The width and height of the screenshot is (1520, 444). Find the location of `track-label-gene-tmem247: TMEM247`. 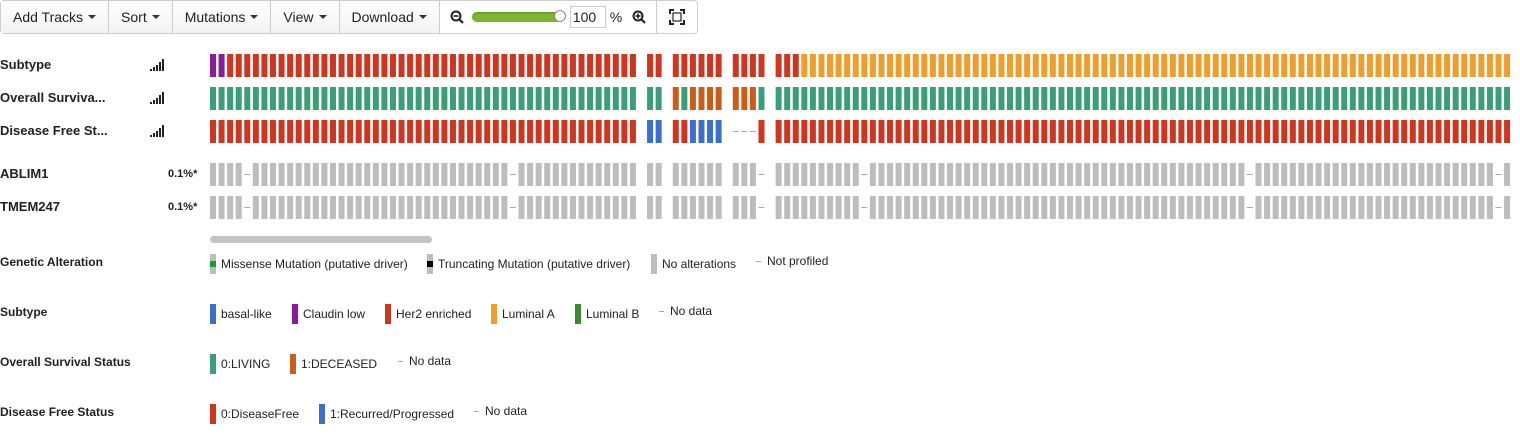

track-label-gene-tmem247: TMEM247 is located at coordinates (30, 206).